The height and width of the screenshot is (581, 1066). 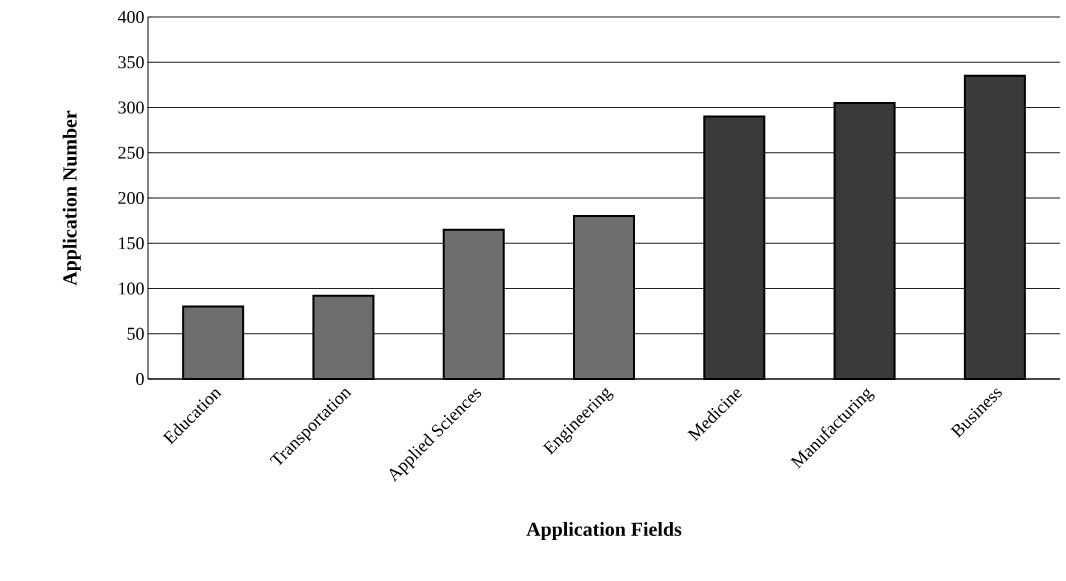 I want to click on y-tick-label: 400, so click(x=130, y=17).